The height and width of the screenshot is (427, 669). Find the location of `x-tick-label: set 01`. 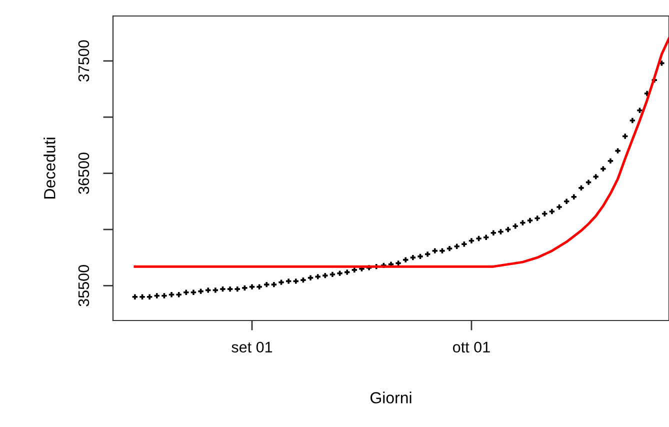

x-tick-label: set 01 is located at coordinates (252, 347).